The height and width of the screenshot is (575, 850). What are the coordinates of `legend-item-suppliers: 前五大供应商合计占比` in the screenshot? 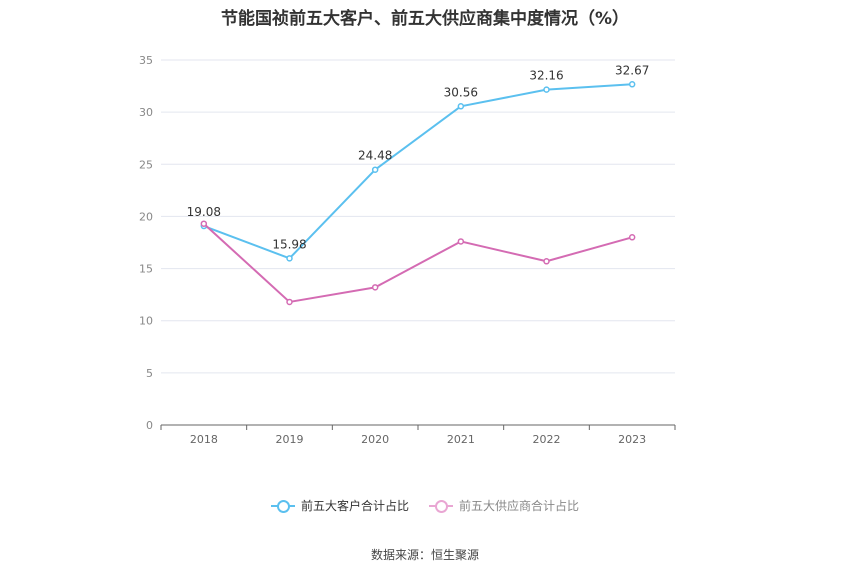 It's located at (504, 505).